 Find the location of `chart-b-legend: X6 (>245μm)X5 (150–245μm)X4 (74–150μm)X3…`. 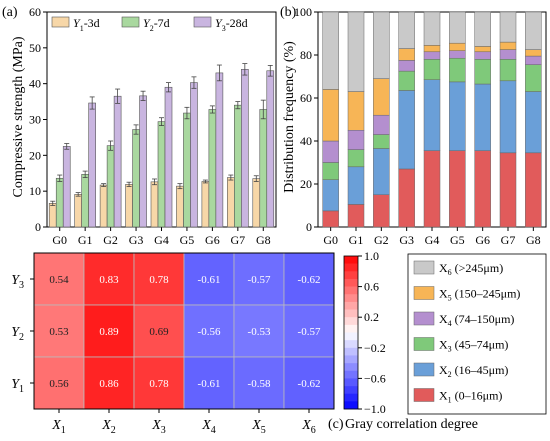

chart-b-legend: X6 (>245μm)X5 (150–245μm)X4 (74–150μm)X3… is located at coordinates (477, 334).